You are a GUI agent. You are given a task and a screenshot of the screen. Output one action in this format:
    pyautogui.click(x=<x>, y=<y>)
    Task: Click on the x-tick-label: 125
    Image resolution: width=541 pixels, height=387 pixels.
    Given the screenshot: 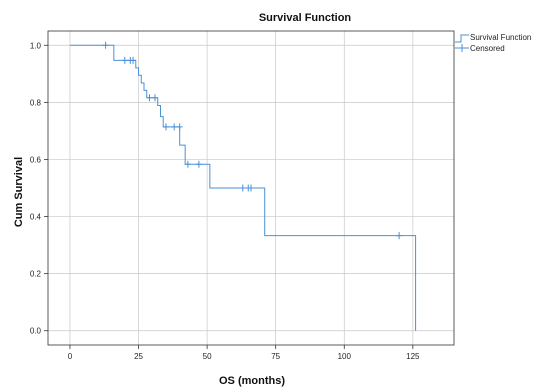 What is the action you would take?
    pyautogui.click(x=413, y=356)
    